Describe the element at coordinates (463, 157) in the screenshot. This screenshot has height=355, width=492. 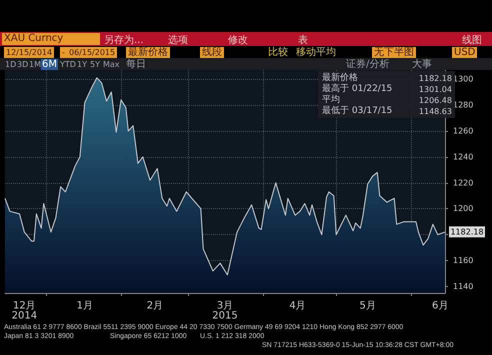
I see `y-tick-label: 1240` at that location.